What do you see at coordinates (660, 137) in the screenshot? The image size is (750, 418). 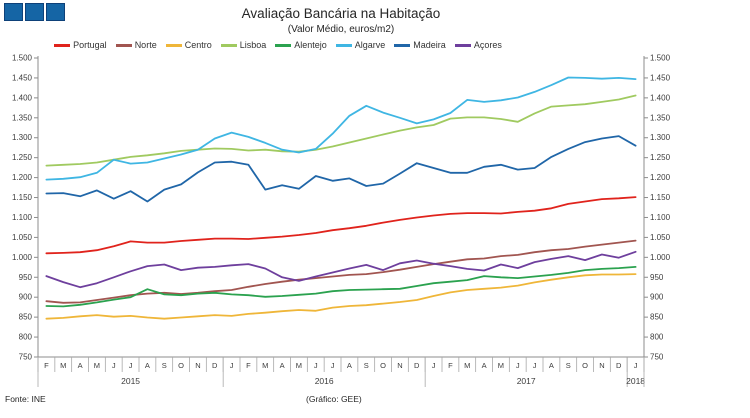 I see `y-axis-label-right: 1.300` at bounding box center [660, 137].